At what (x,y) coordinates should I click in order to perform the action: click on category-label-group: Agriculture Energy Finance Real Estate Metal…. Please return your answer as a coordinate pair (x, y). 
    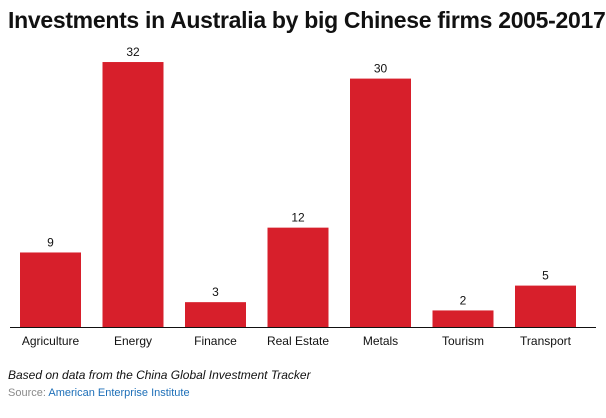
    Looking at the image, I should click on (297, 341).